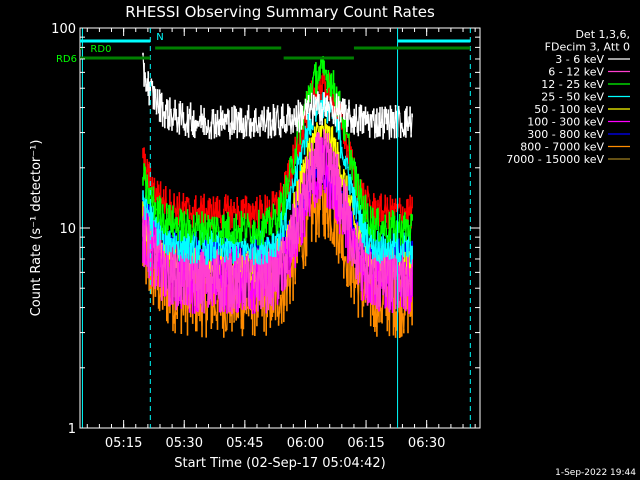 This screenshot has width=640, height=480. What do you see at coordinates (123, 443) in the screenshot?
I see `x-tick-label: 05:15` at bounding box center [123, 443].